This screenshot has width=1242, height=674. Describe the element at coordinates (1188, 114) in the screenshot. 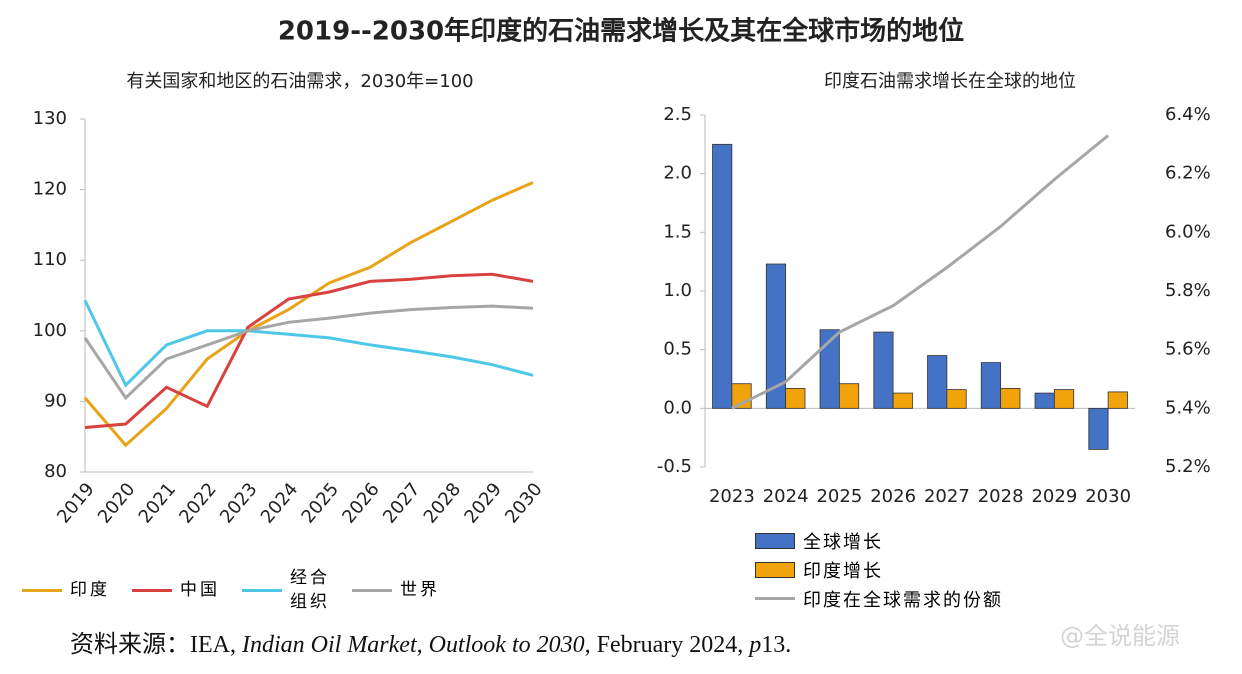

I see `y2-tick-label: 6.4%` at that location.